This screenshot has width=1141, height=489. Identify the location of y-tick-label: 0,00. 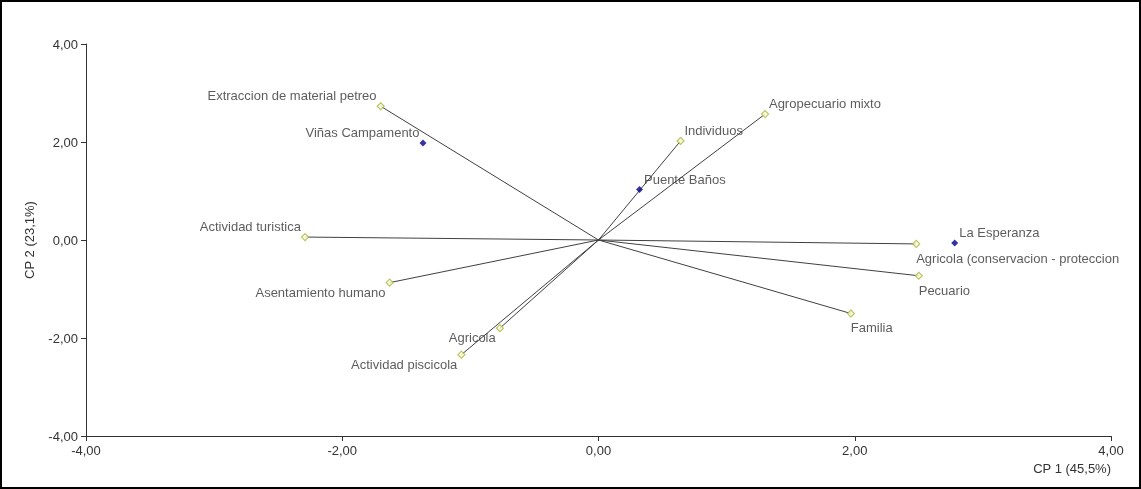
(65, 240).